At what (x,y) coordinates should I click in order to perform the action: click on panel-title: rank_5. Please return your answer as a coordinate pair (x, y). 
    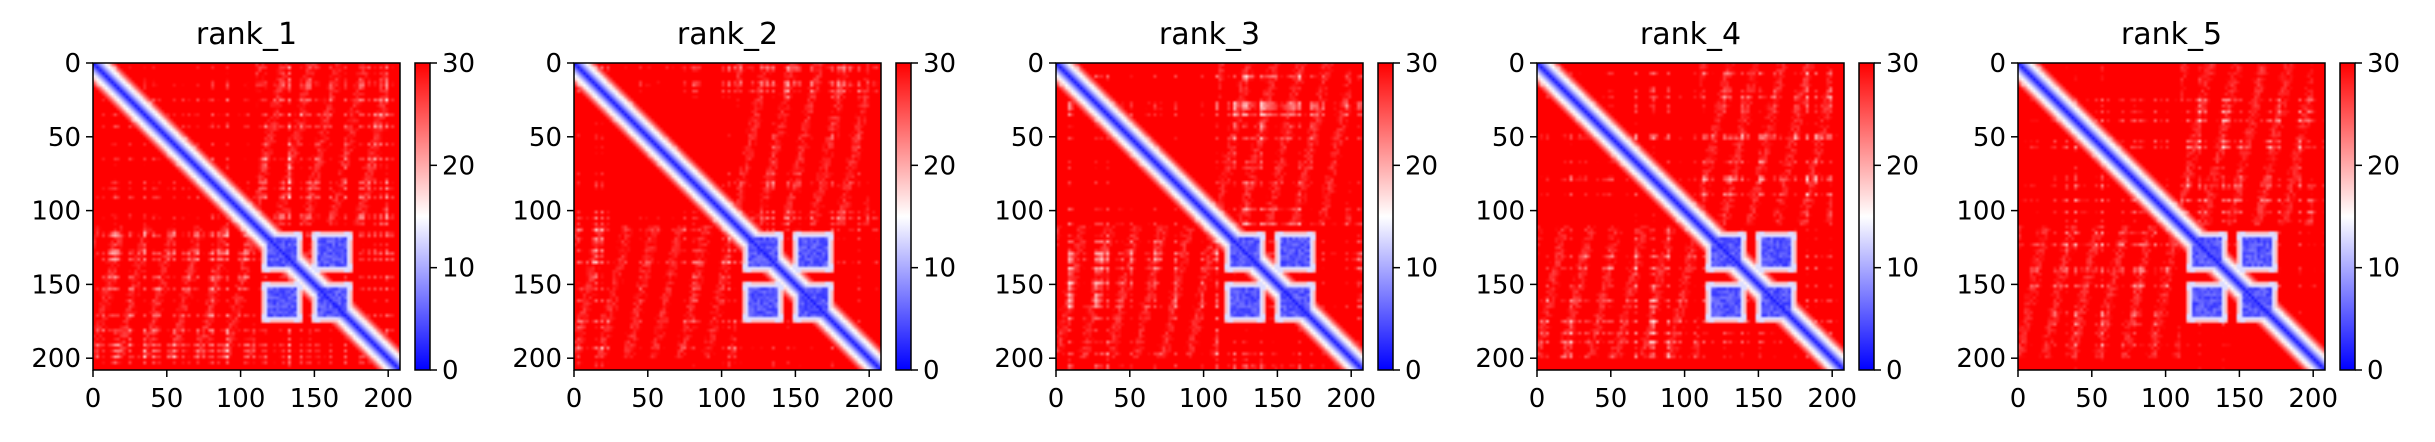
    Looking at the image, I should click on (2171, 34).